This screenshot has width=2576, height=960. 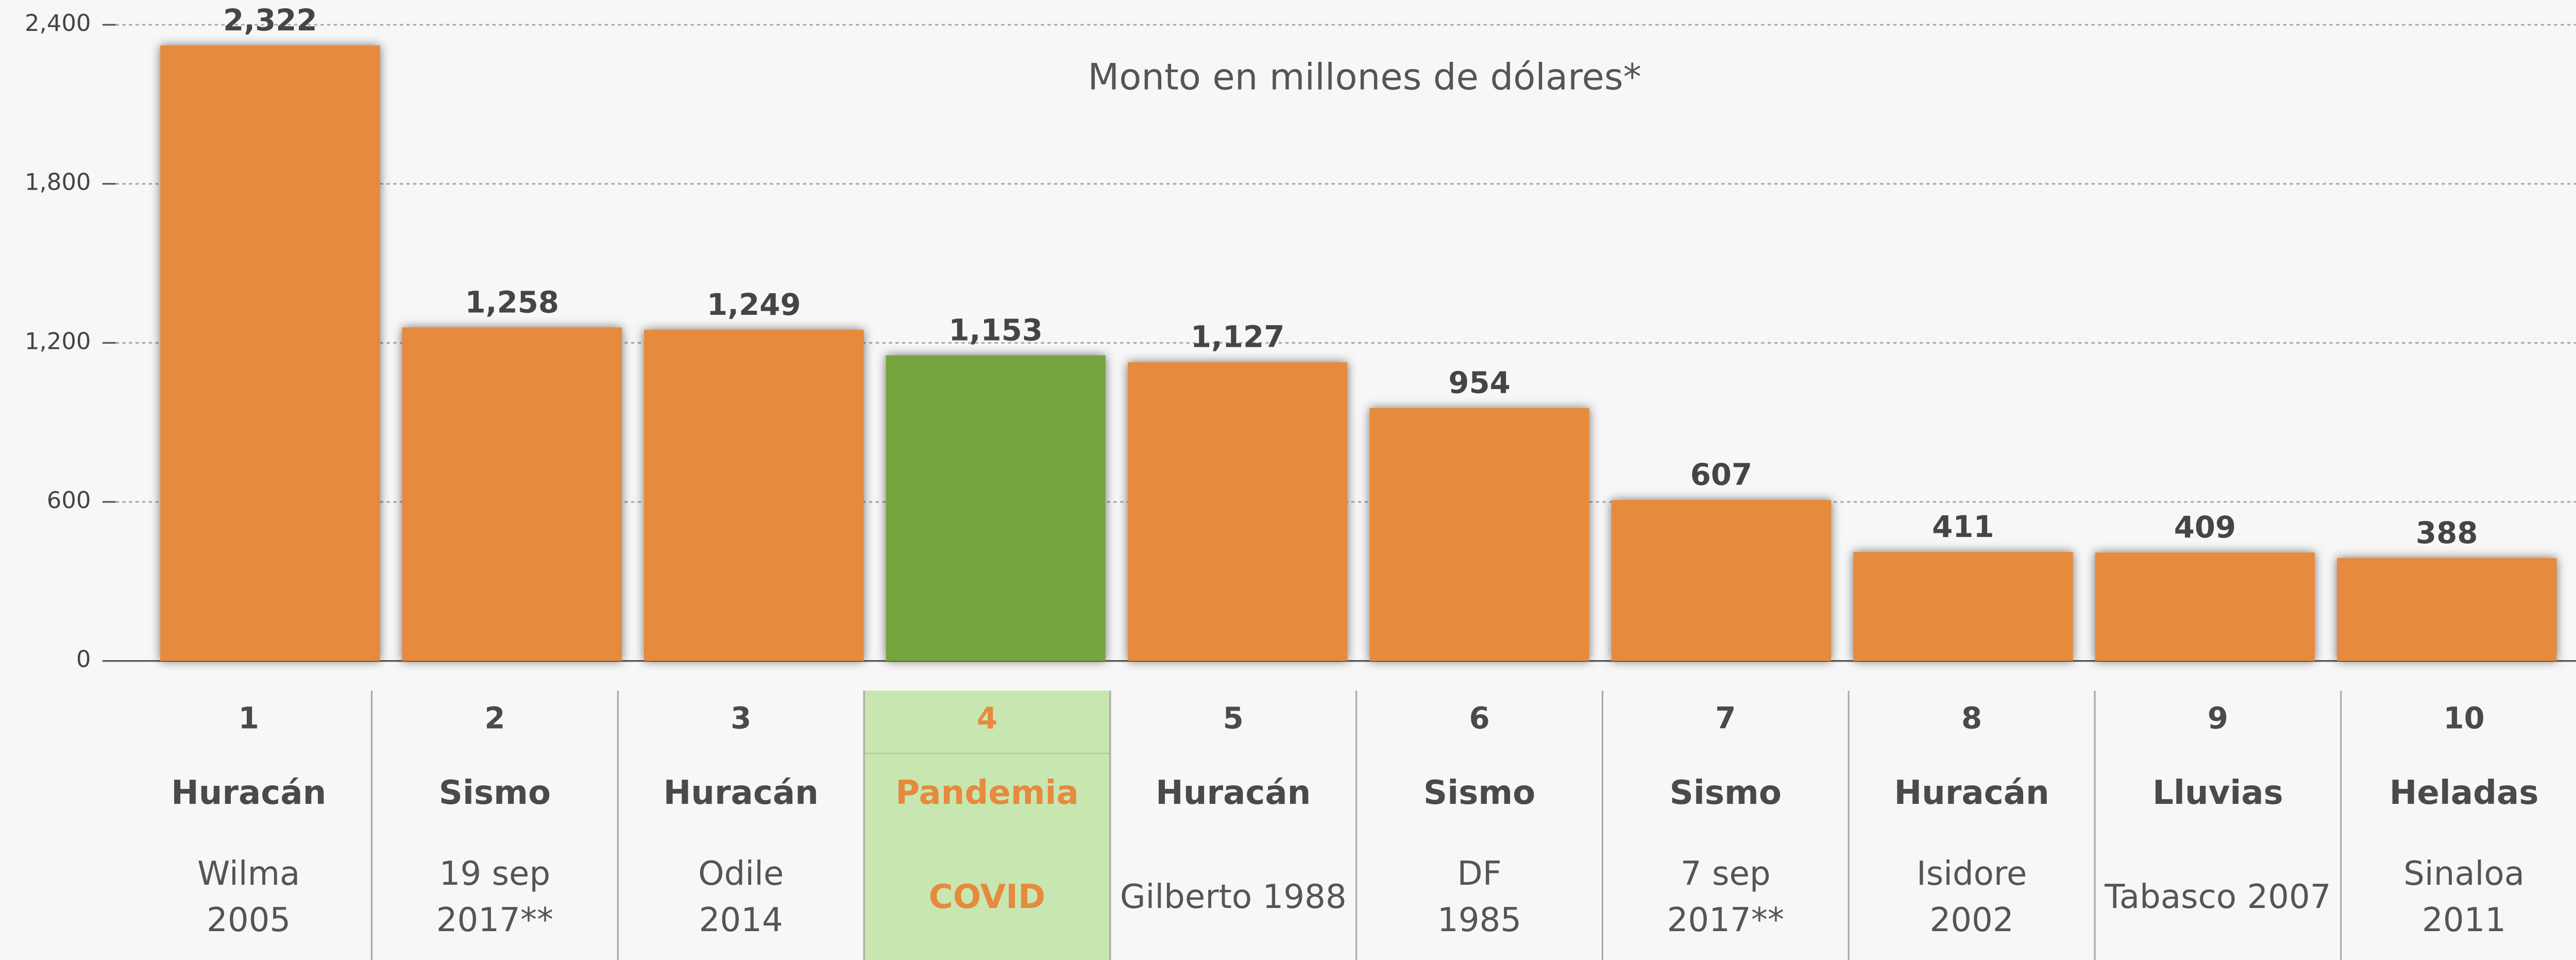 I want to click on y-tick-label: 1,200, so click(x=58, y=341).